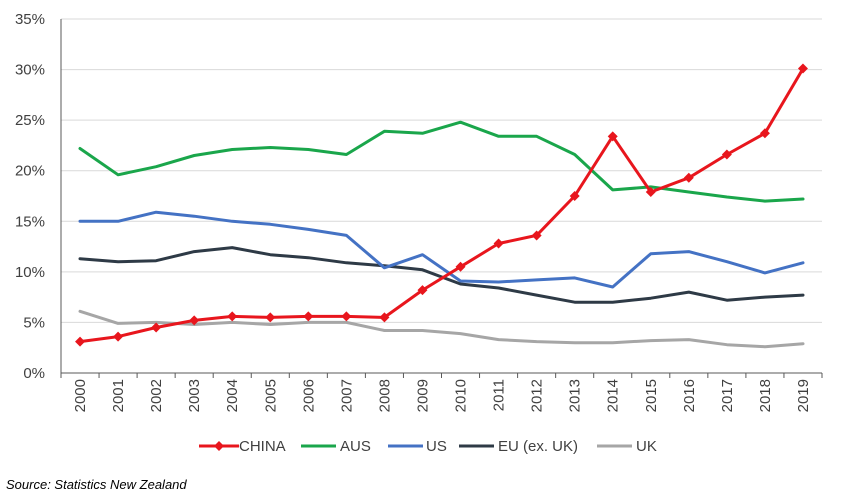  Describe the element at coordinates (30, 221) in the screenshot. I see `y-tick-label: 15%` at that location.